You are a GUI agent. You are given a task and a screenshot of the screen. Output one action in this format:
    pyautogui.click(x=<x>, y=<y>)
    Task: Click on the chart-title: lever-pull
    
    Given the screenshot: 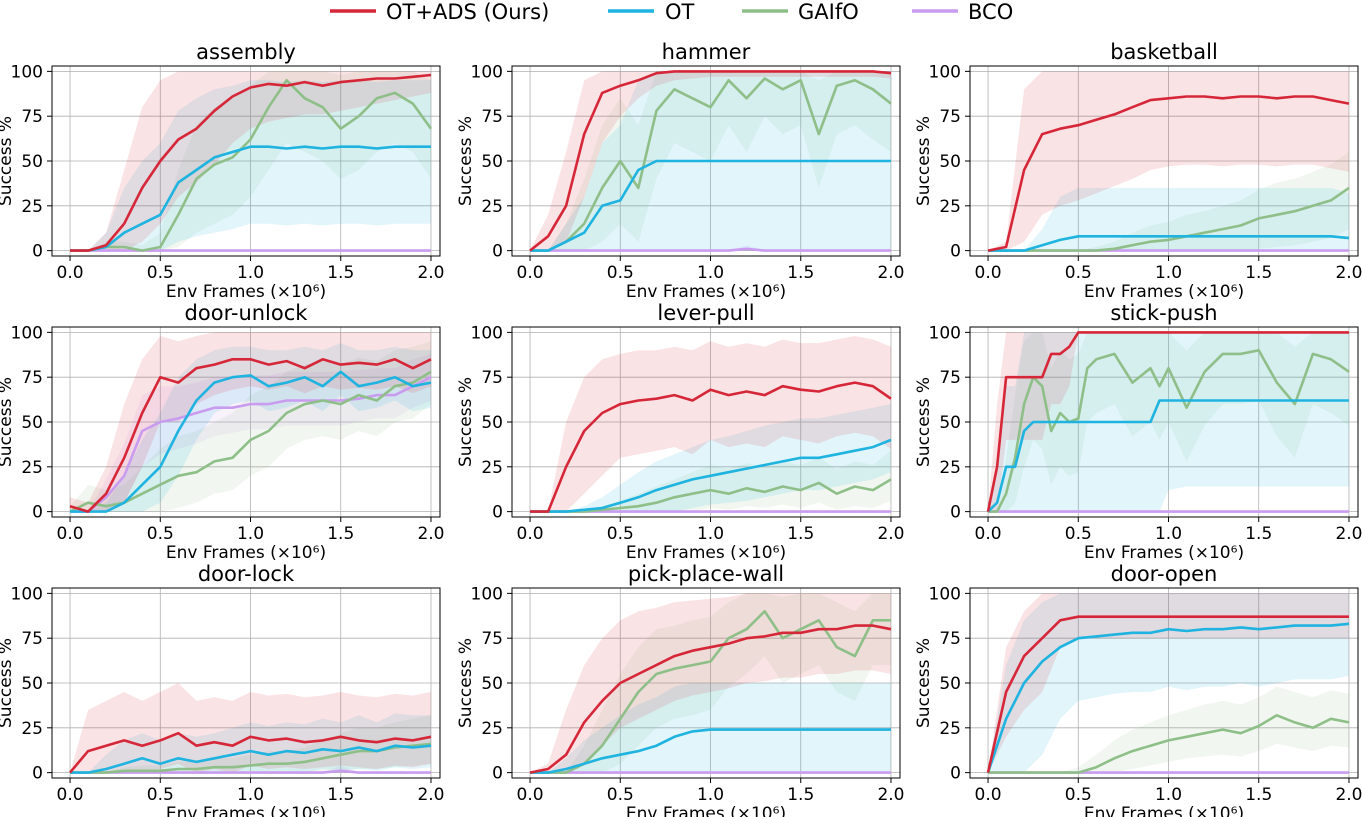 What is the action you would take?
    pyautogui.click(x=705, y=313)
    